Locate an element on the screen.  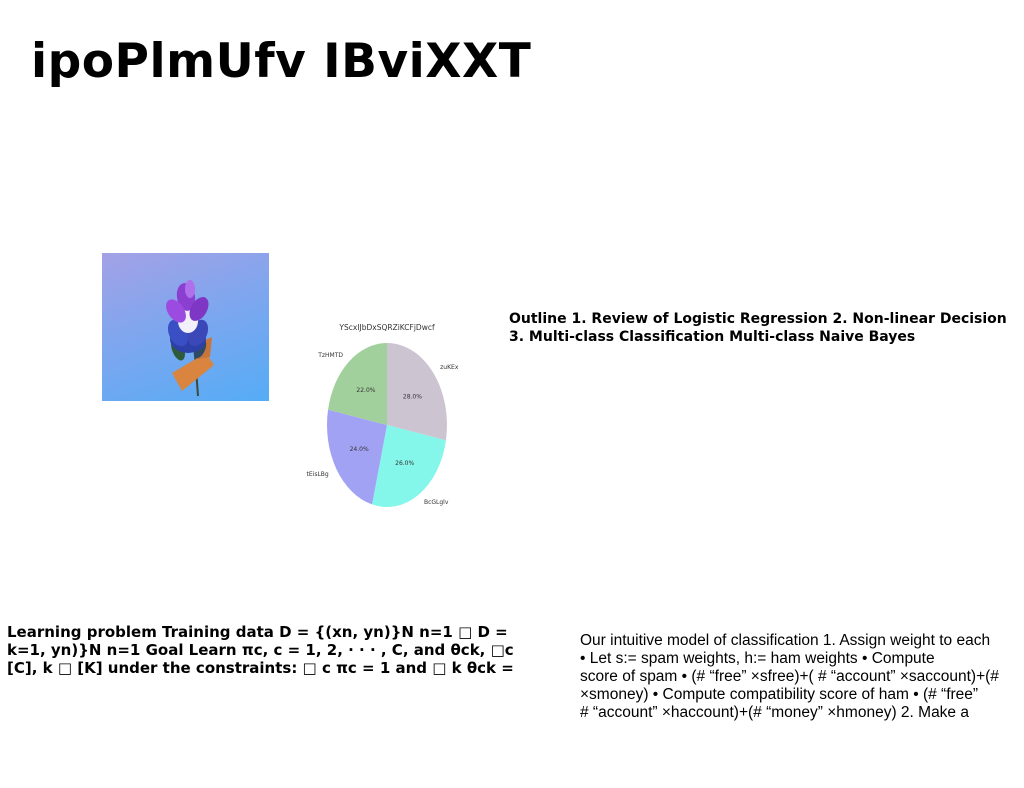
pie-pct-label: 22.0% is located at coordinates (365, 390).